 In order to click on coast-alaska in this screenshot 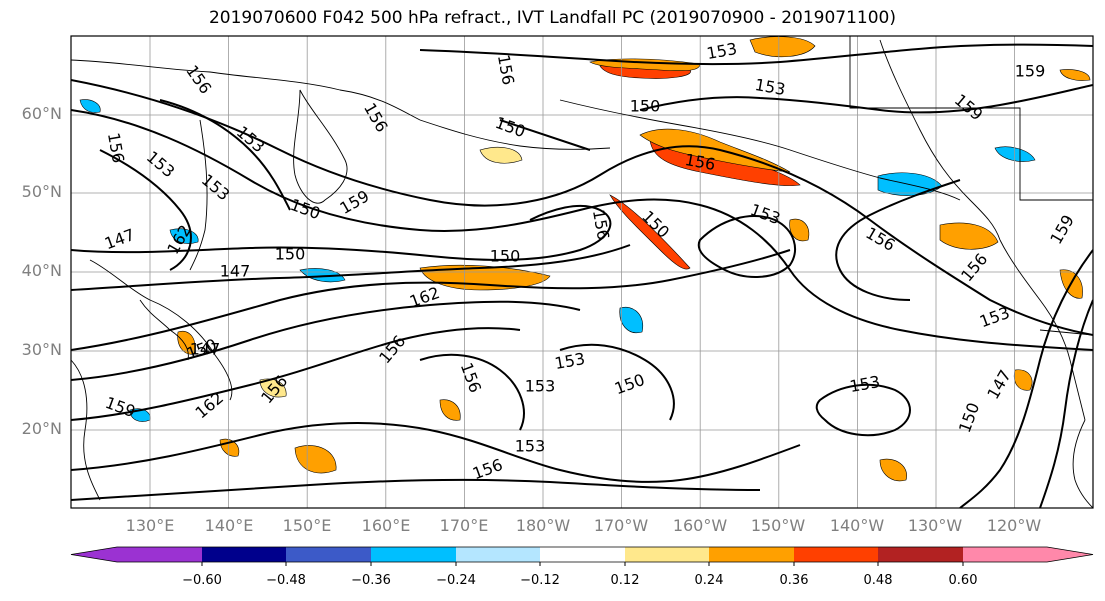, I will do `click(760, 150)`.